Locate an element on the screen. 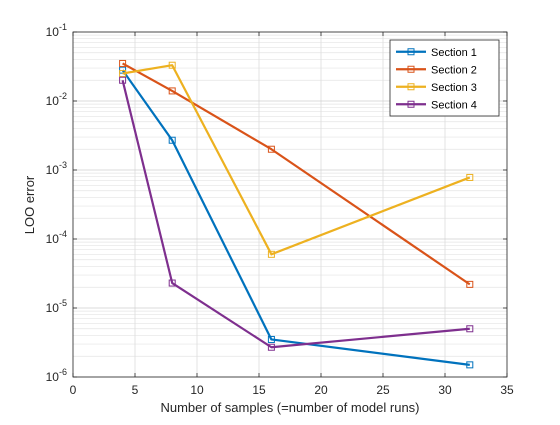 The image size is (560, 425). y-tick-label: 10⁻⁴ is located at coordinates (56, 237).